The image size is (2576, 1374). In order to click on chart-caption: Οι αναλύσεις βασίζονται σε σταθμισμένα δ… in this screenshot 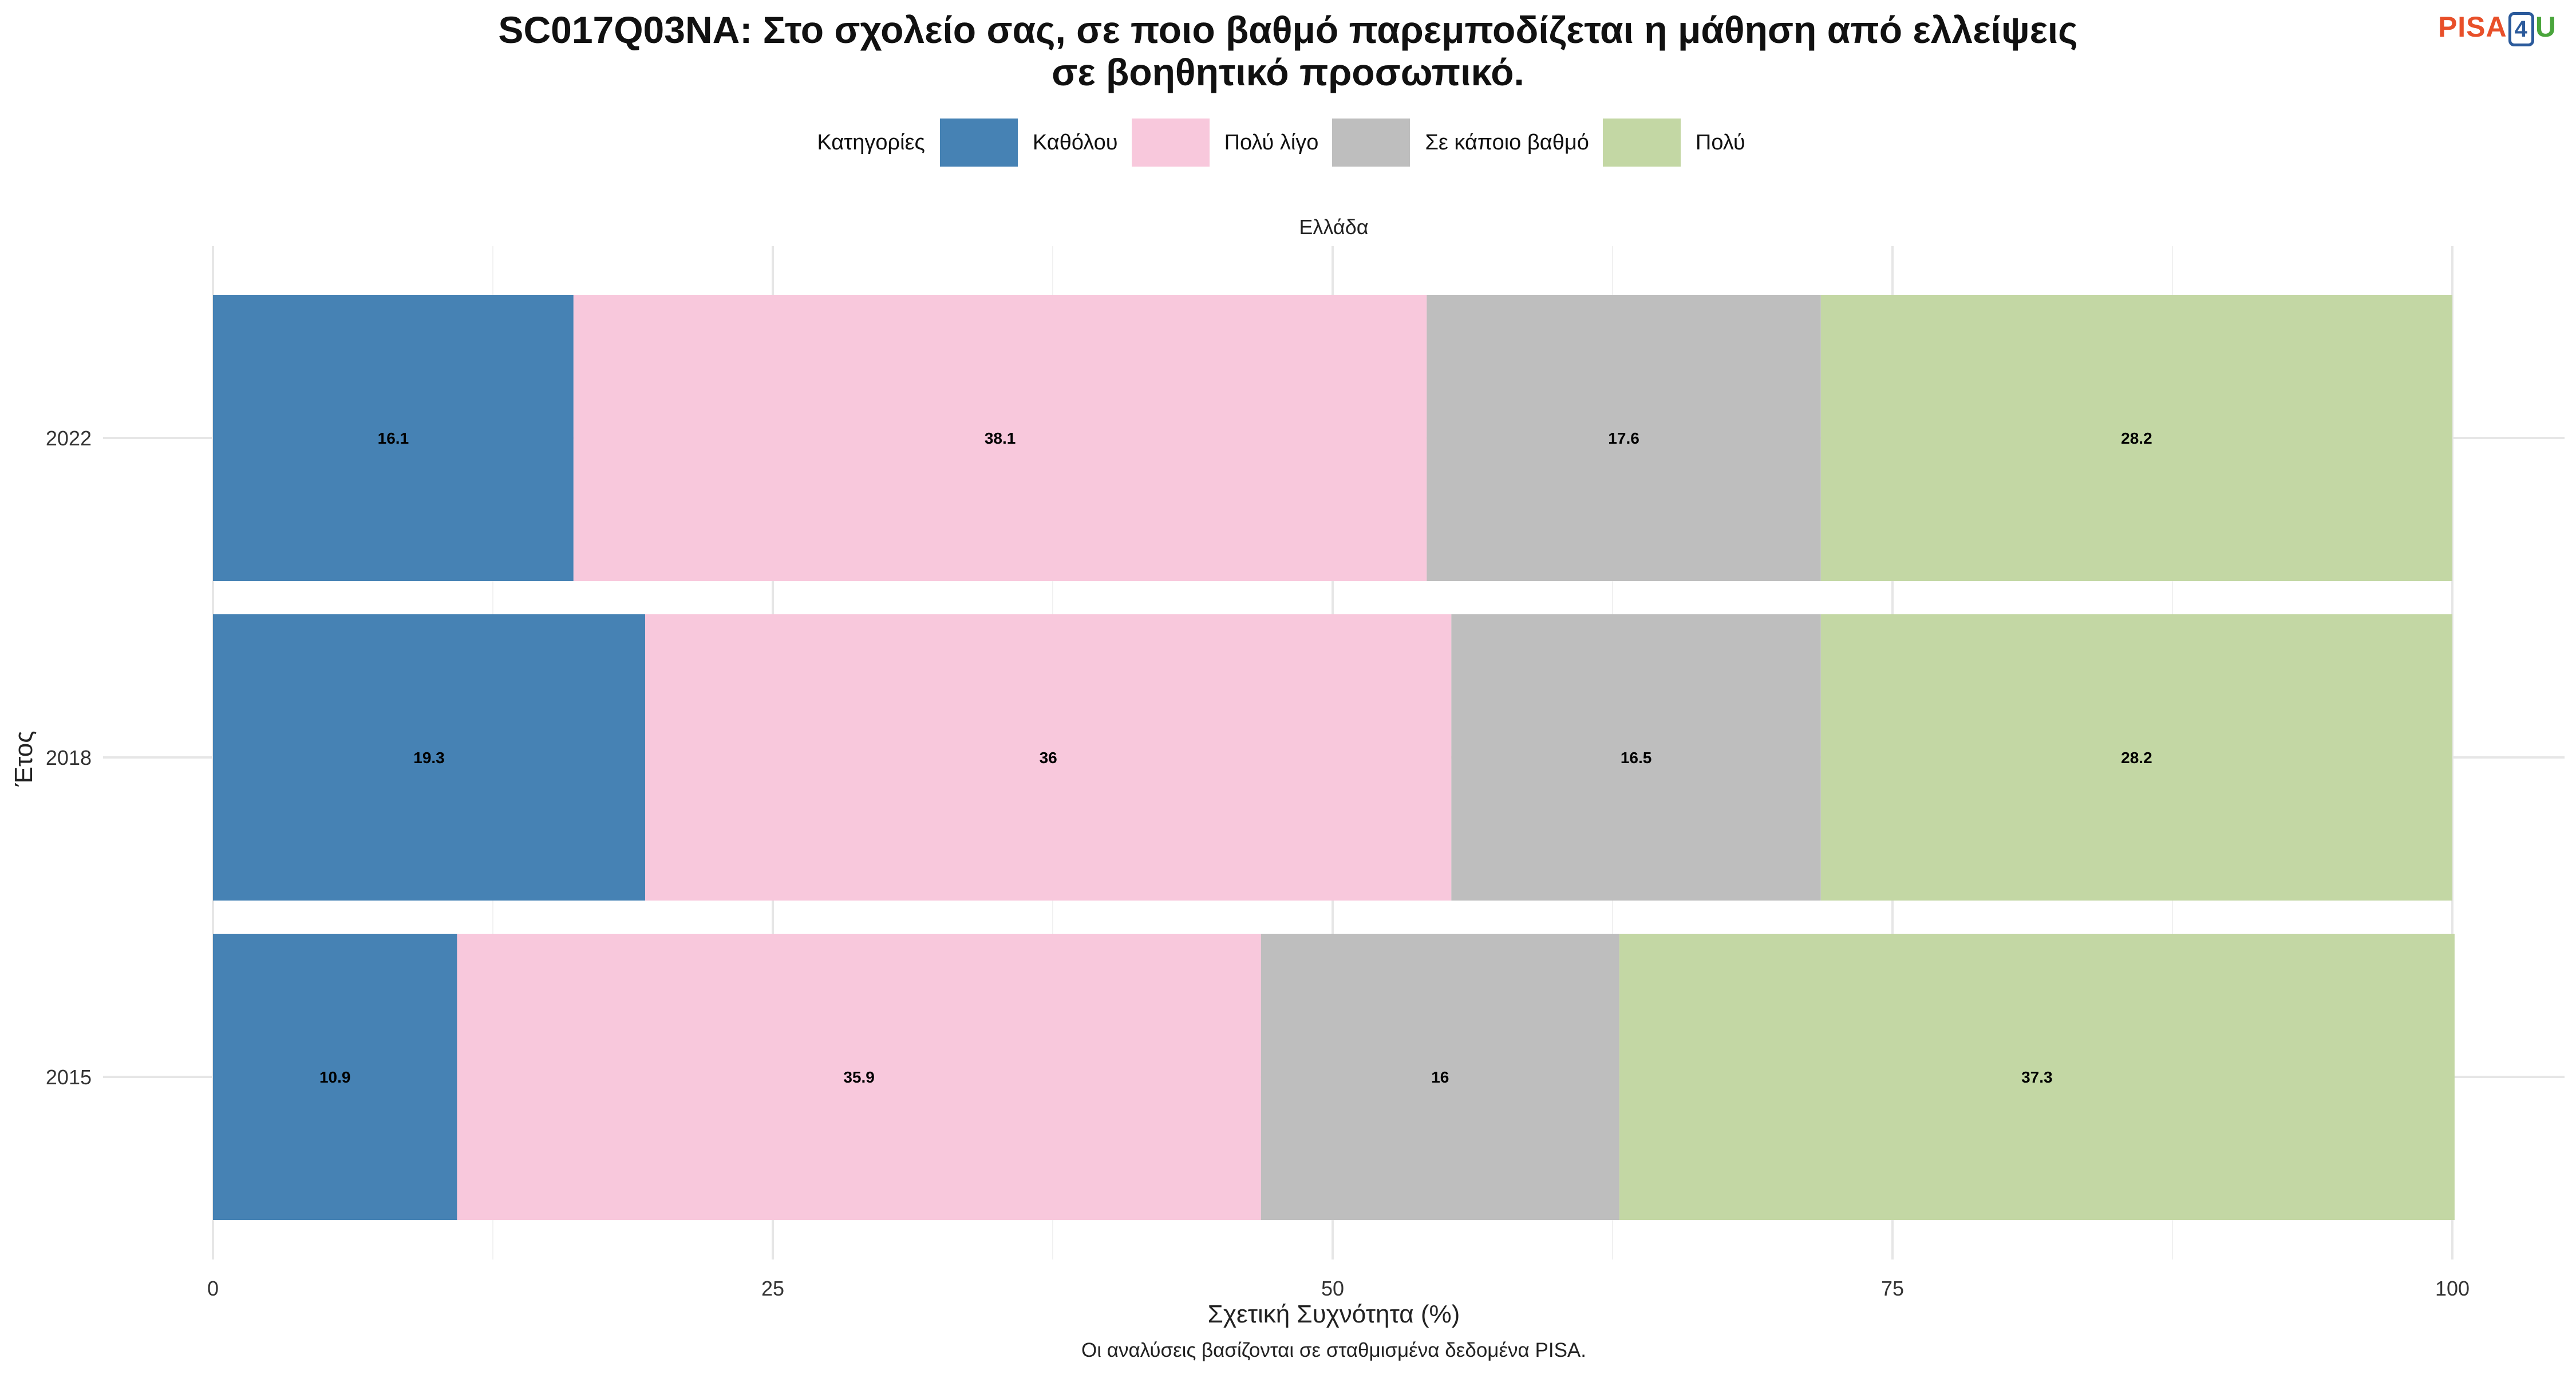, I will do `click(1333, 1350)`.